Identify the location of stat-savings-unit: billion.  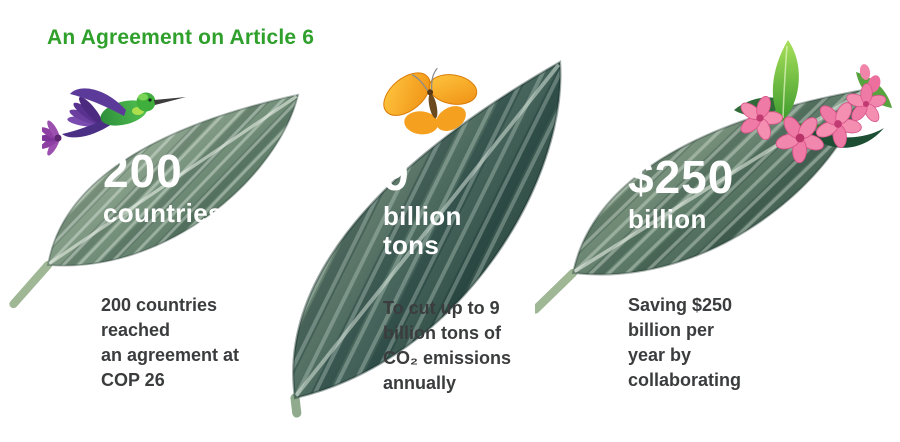
(667, 219).